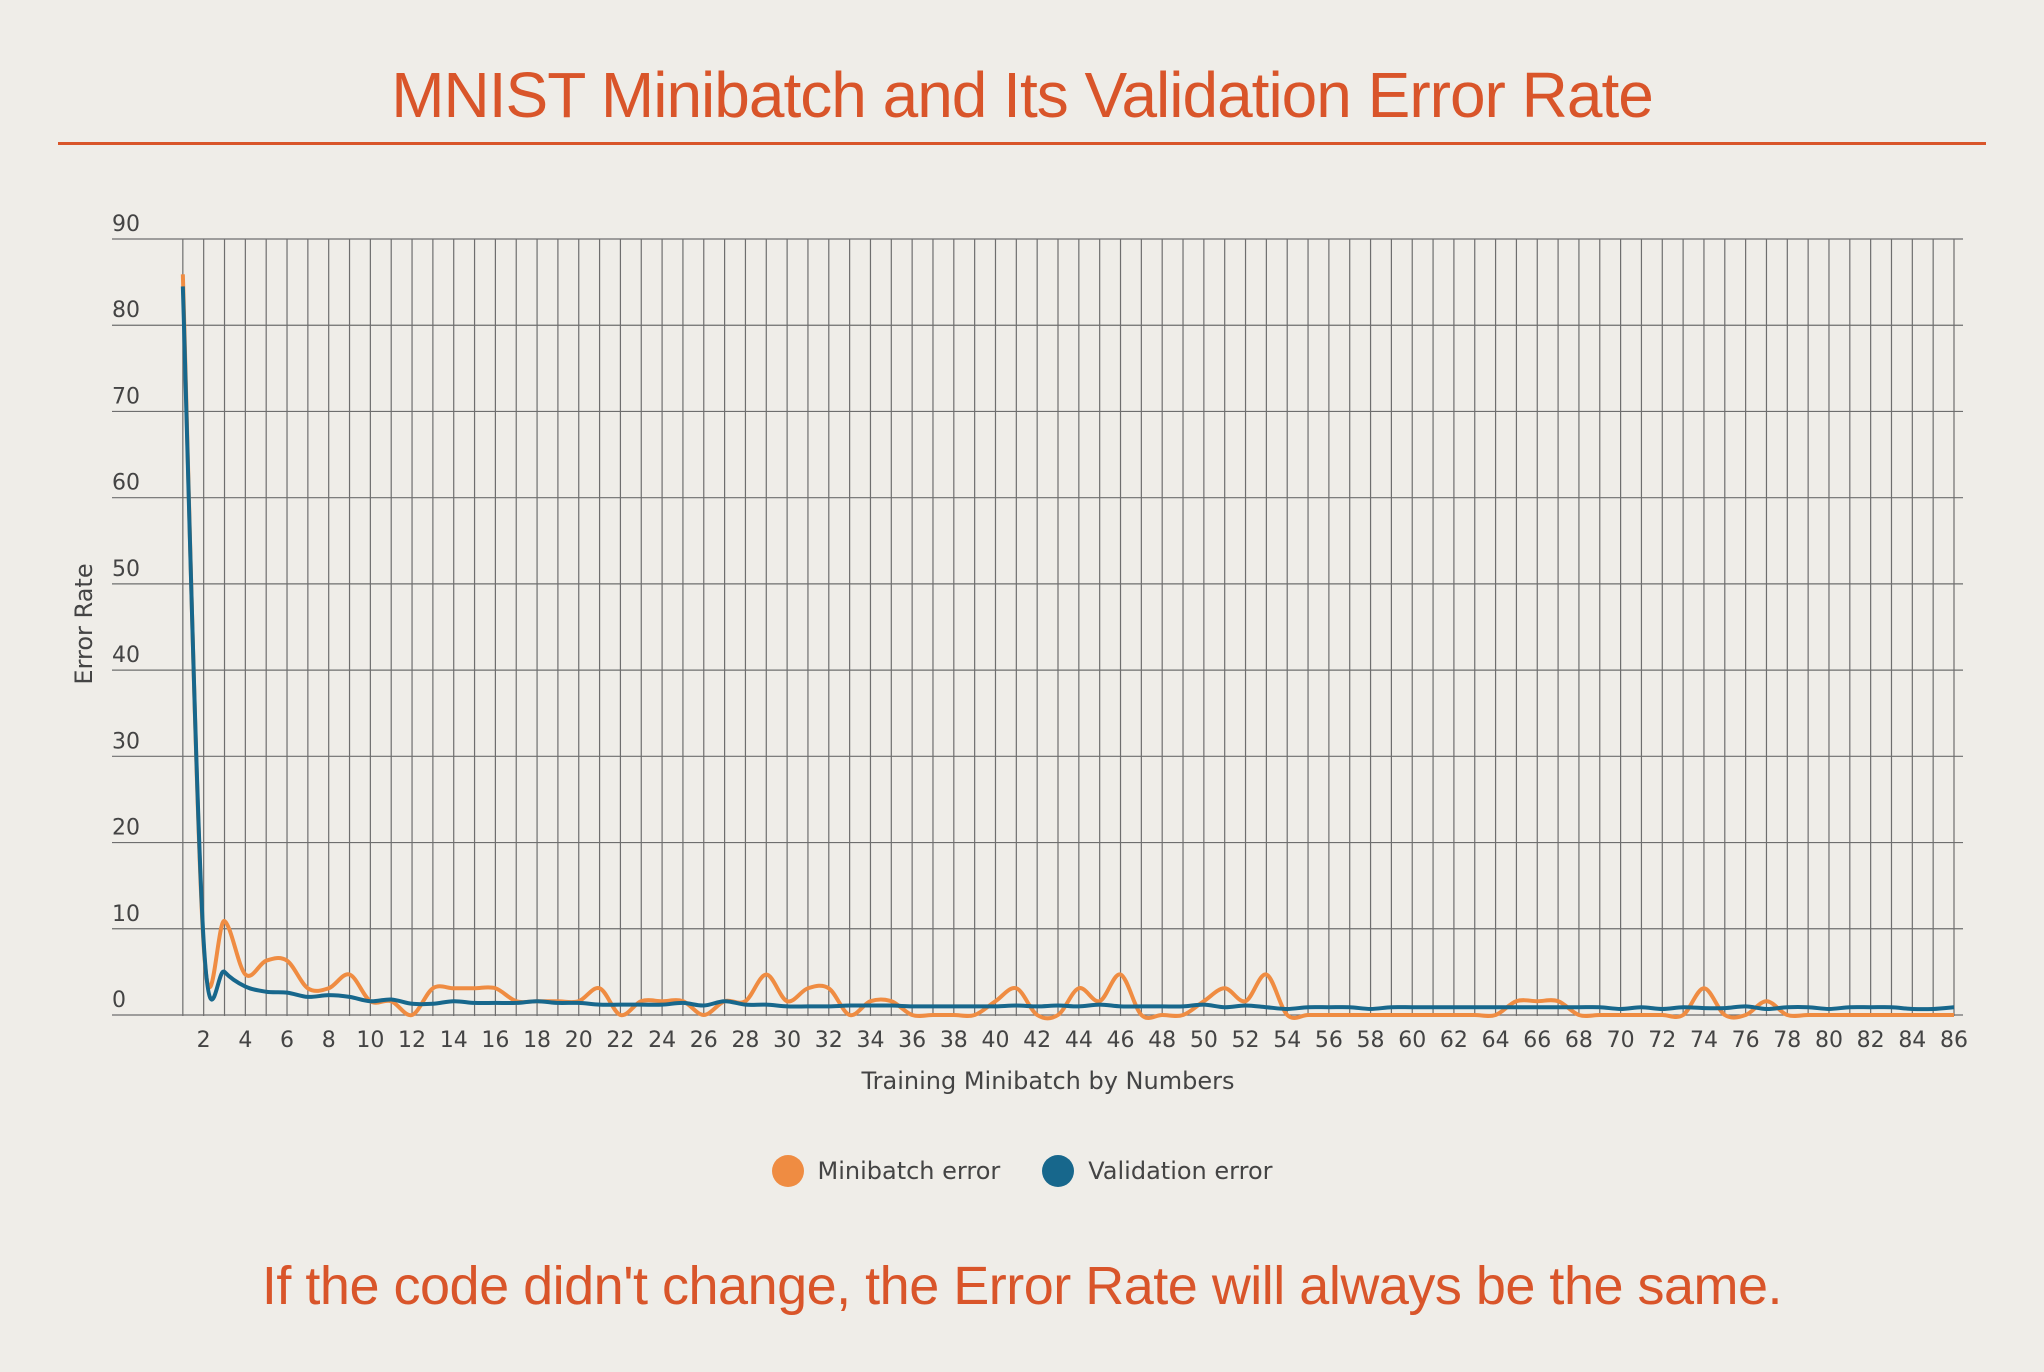 The width and height of the screenshot is (2044, 1372). I want to click on x-tick-label-10: 10, so click(370, 1040).